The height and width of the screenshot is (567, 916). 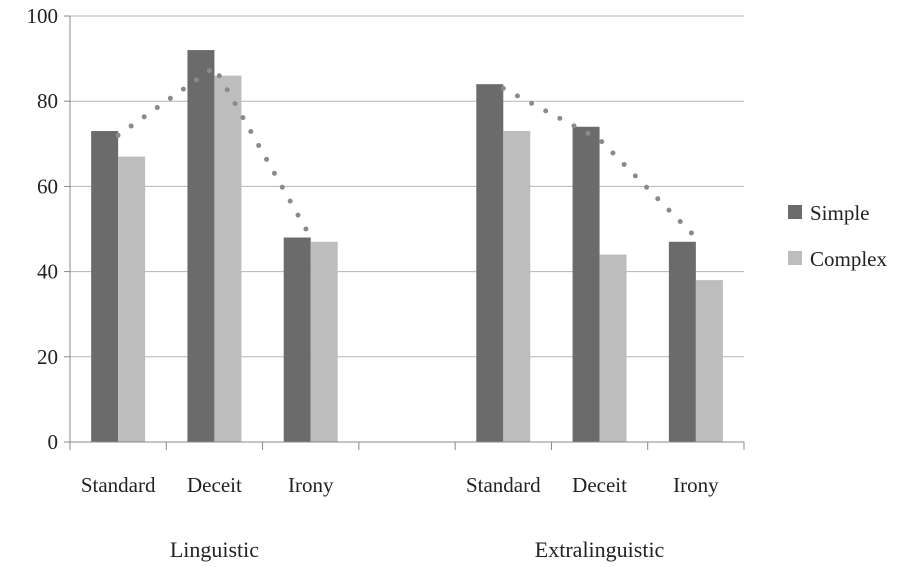 I want to click on y-tick-label: 20, so click(x=47, y=357).